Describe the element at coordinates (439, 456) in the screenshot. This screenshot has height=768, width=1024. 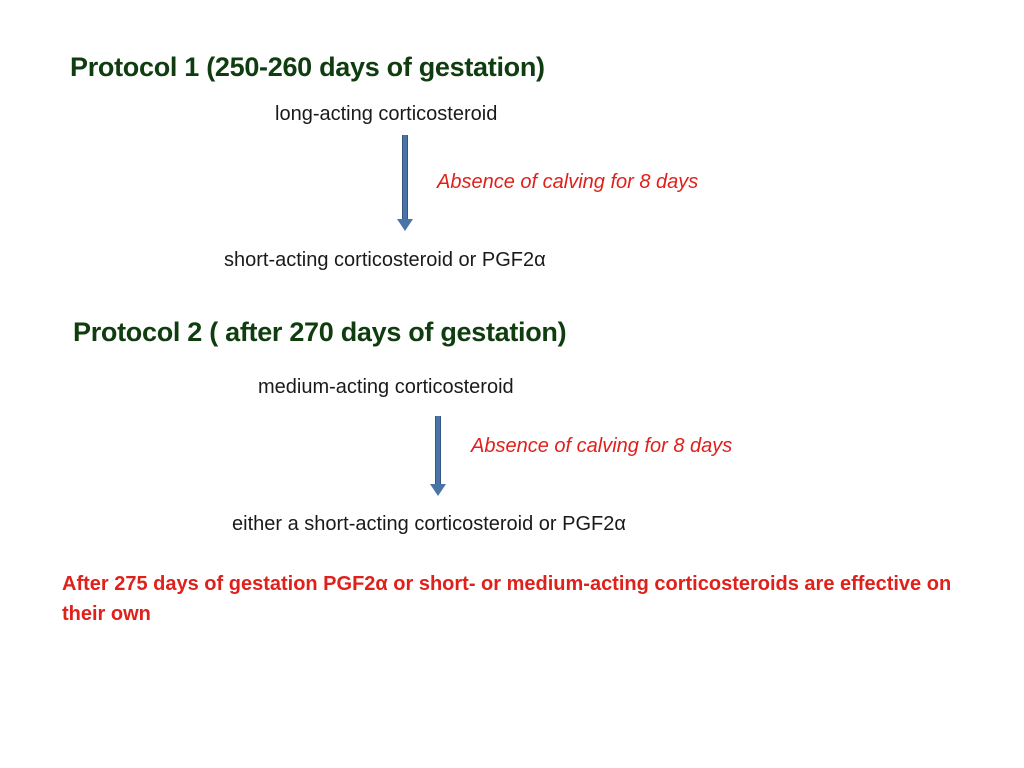
I see `protocol-2-down-arrow-icon` at that location.